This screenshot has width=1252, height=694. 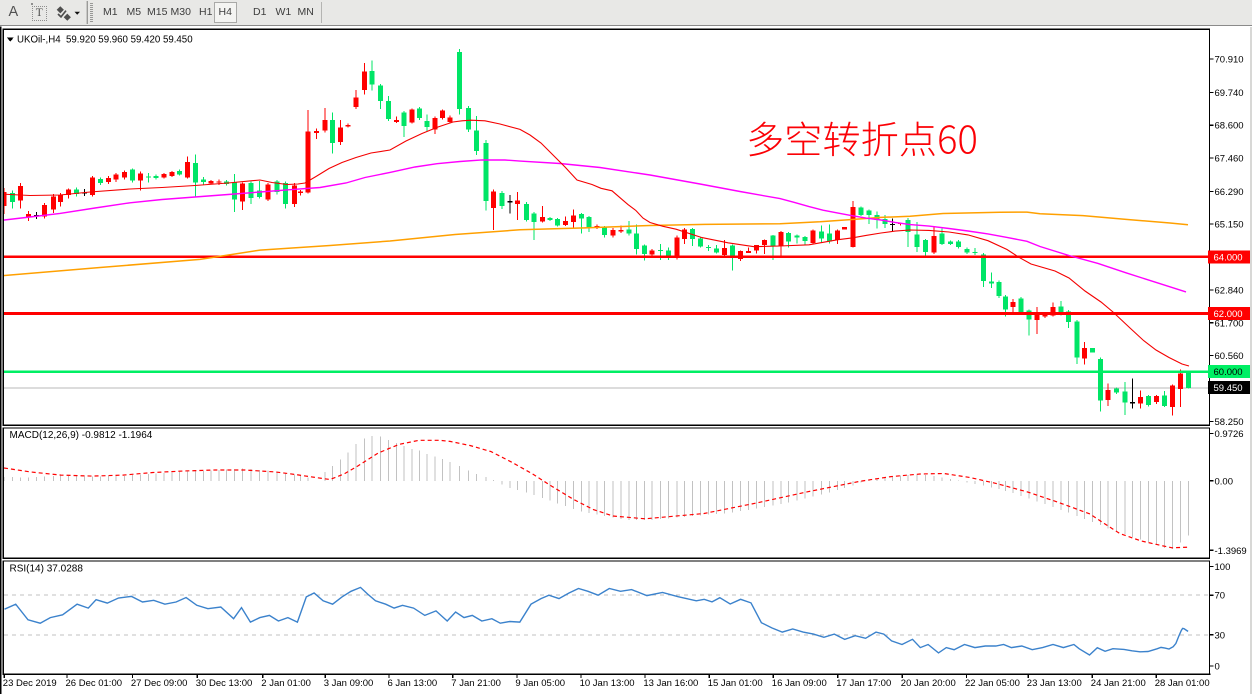 I want to click on svg-text:UKOil-,H4 59.920 59.960 59.42: UKOil-,H4 59.920 59.960 59.420 59.450, so click(x=105, y=40).